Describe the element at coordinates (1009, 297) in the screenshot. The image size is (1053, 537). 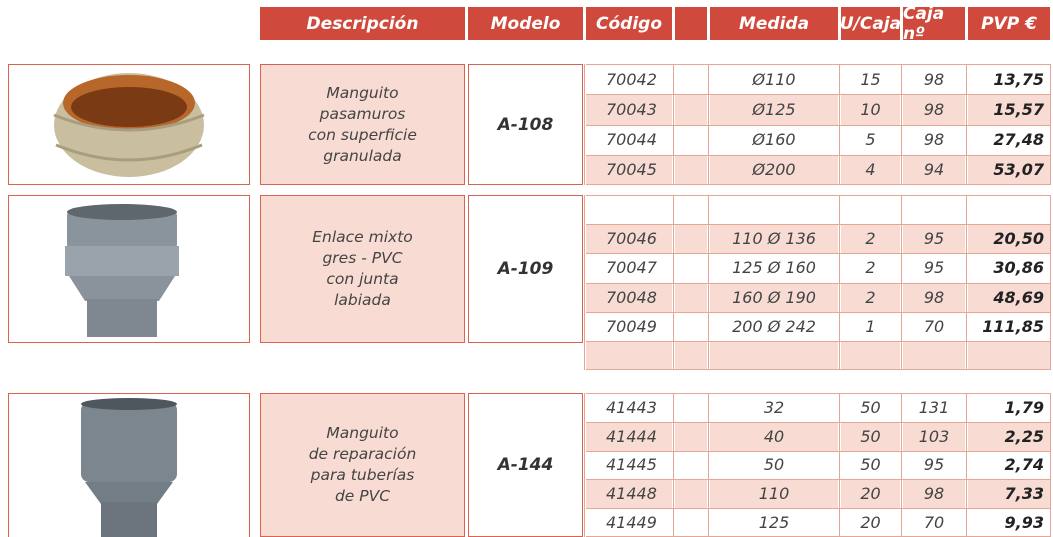
I see `price-cell: 48,69` at that location.